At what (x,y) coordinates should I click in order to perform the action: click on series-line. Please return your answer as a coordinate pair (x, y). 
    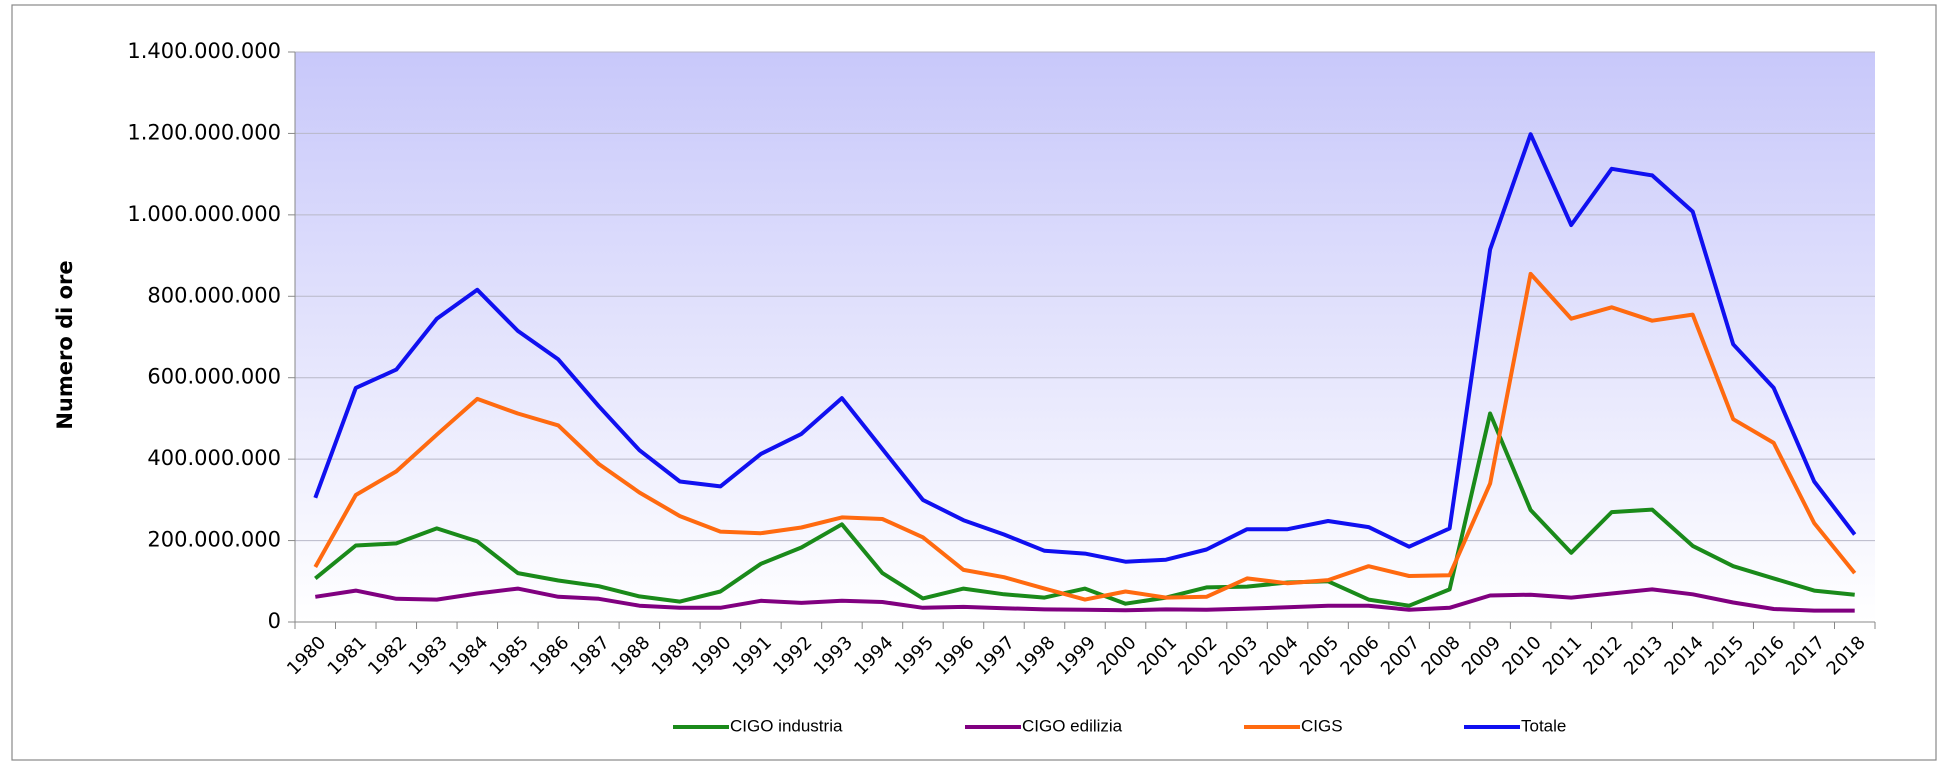
    Looking at the image, I should click on (1084, 599).